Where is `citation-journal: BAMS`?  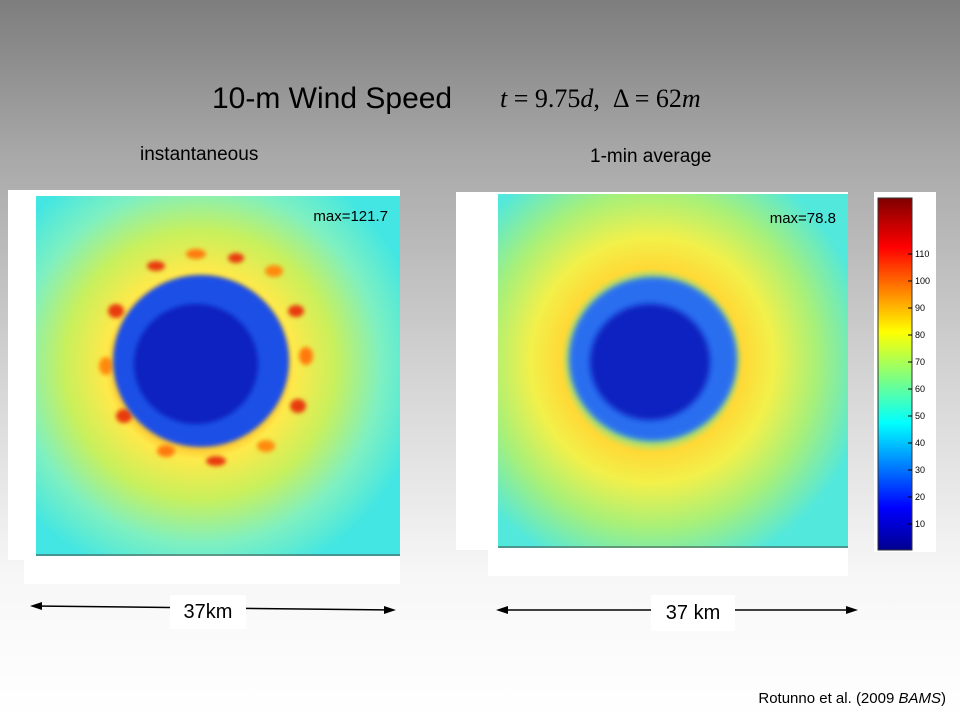 citation-journal: BAMS is located at coordinates (919, 698).